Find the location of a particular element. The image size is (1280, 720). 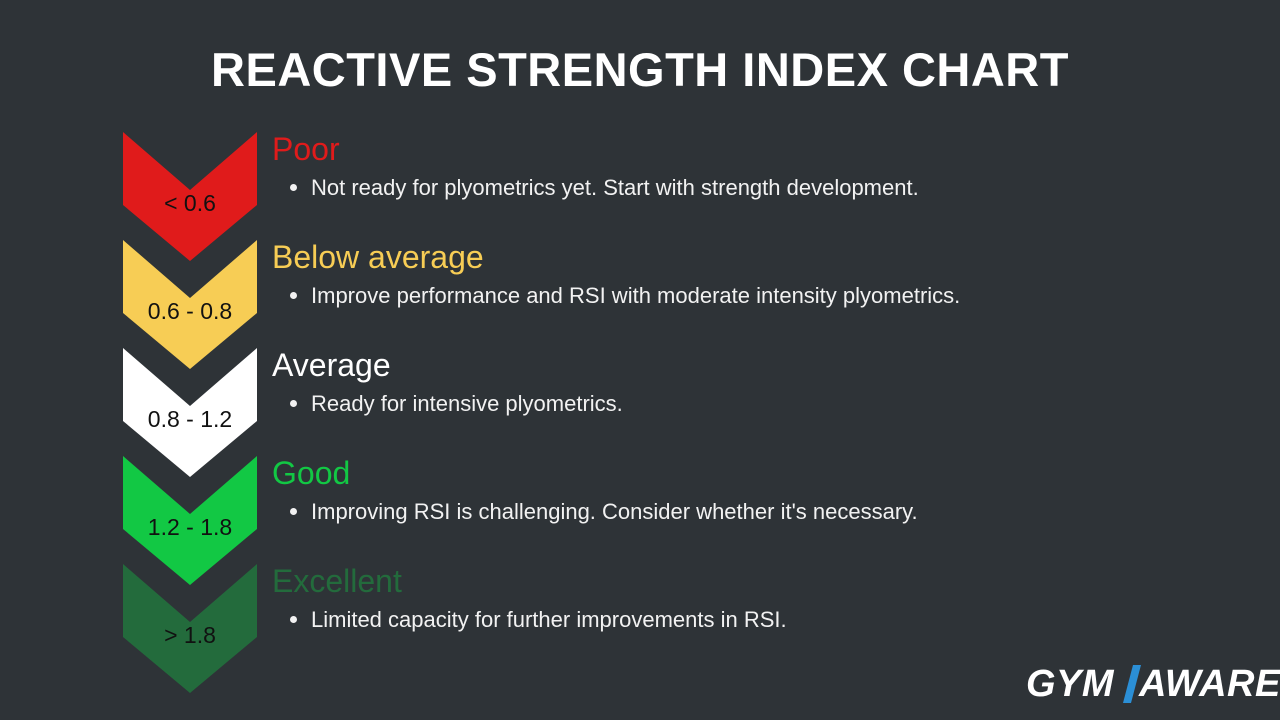

tier-range: < 0.6 is located at coordinates (190, 203).